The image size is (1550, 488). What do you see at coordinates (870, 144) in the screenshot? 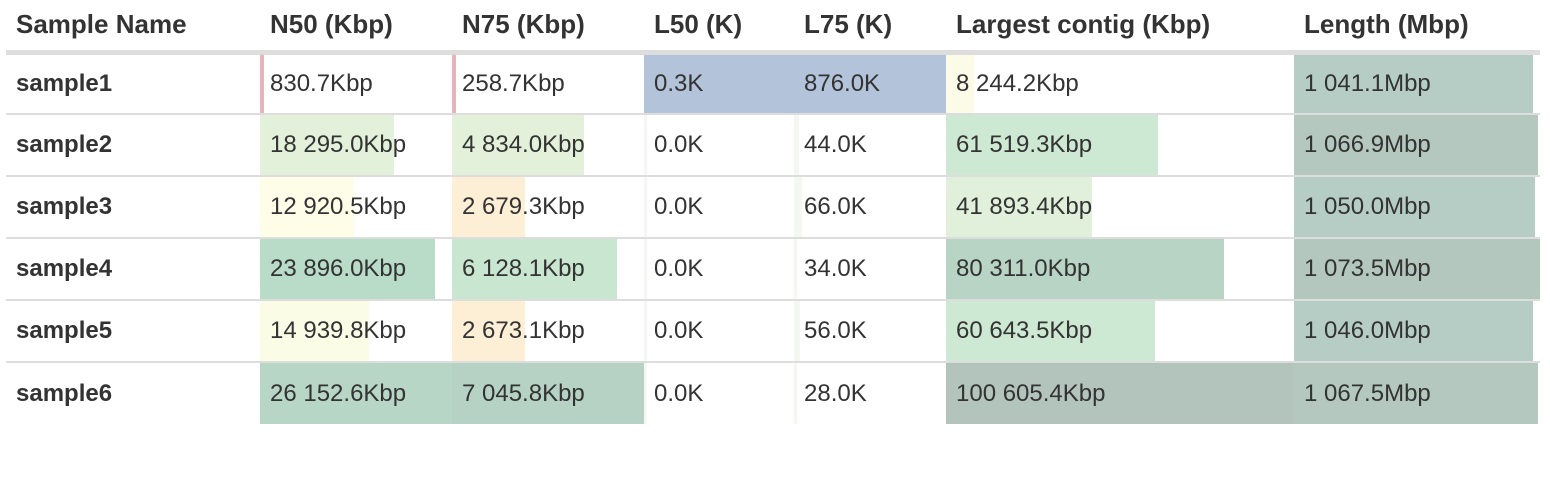
I see `l75-cell: 44.0K` at bounding box center [870, 144].